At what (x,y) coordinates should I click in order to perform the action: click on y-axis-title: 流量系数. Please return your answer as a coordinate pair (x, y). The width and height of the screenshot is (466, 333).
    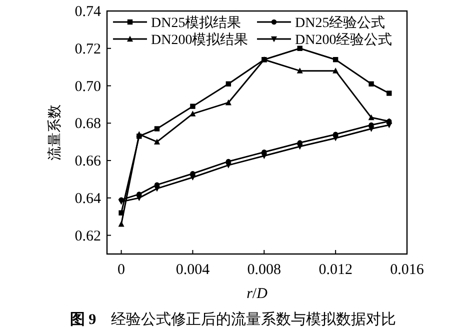
    Looking at the image, I should click on (55, 132).